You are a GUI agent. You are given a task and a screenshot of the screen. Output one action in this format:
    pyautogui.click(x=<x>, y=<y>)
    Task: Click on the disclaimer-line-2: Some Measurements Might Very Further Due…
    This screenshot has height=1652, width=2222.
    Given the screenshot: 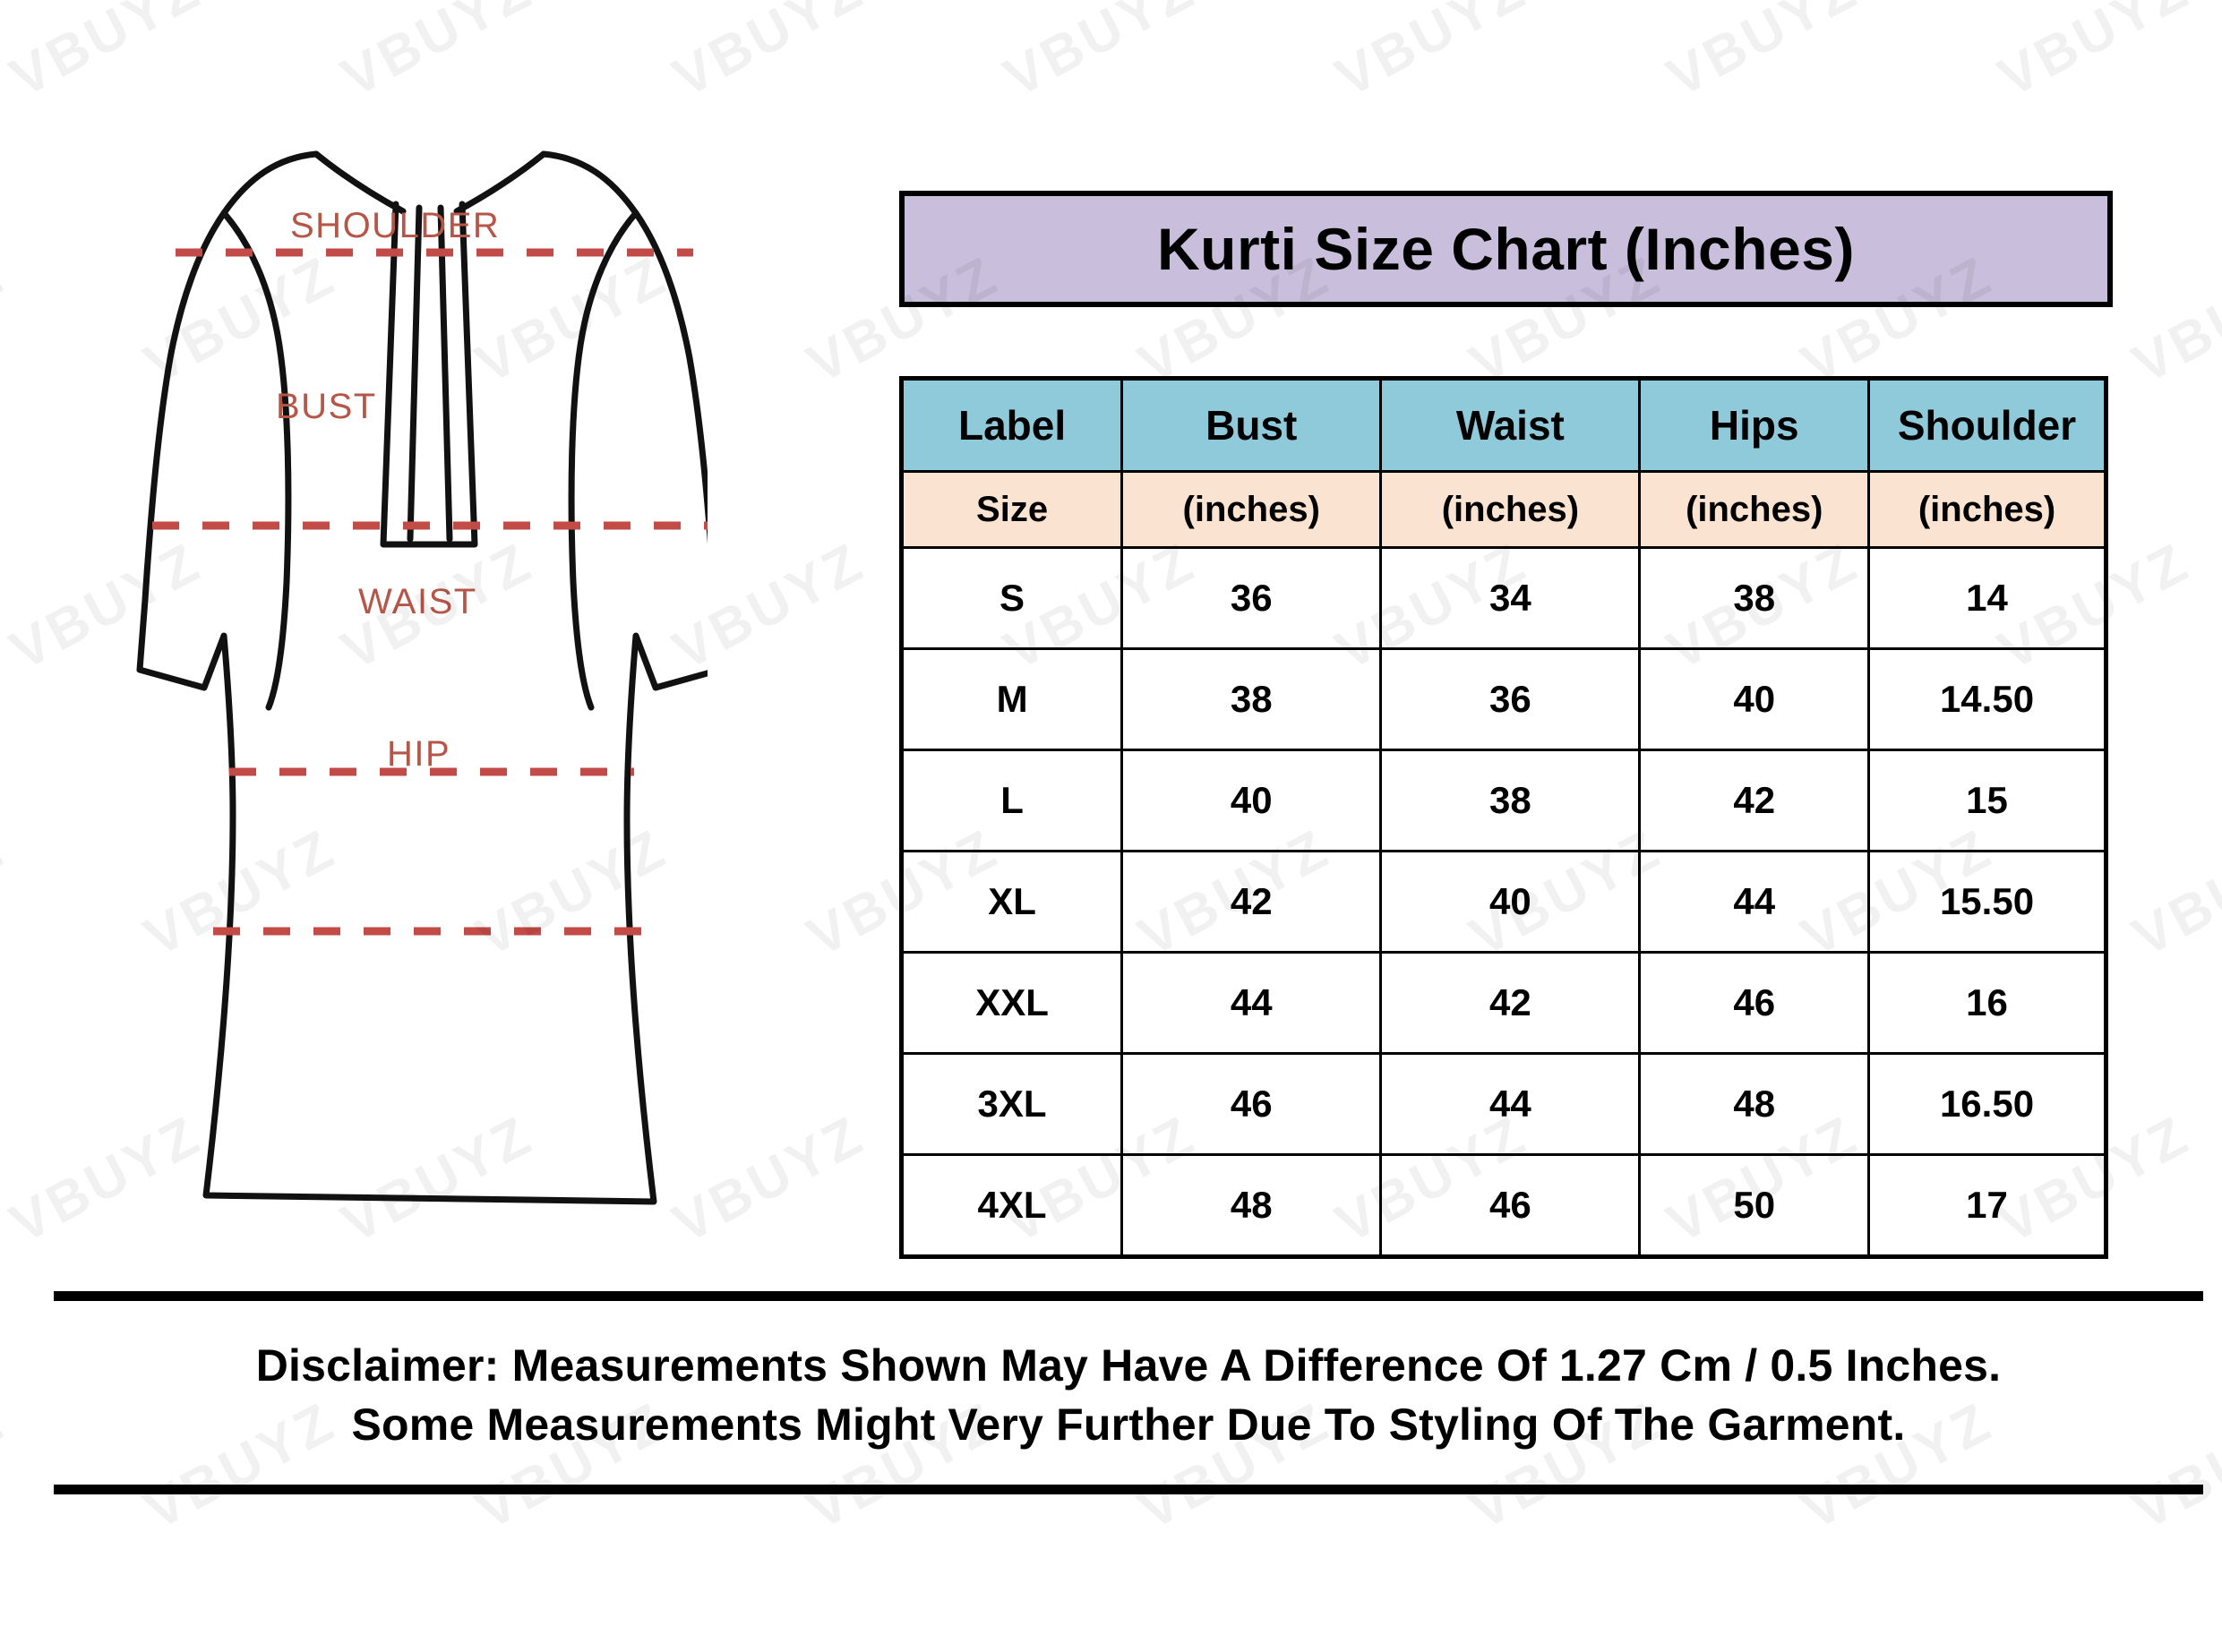 What is the action you would take?
    pyautogui.click(x=1128, y=1424)
    